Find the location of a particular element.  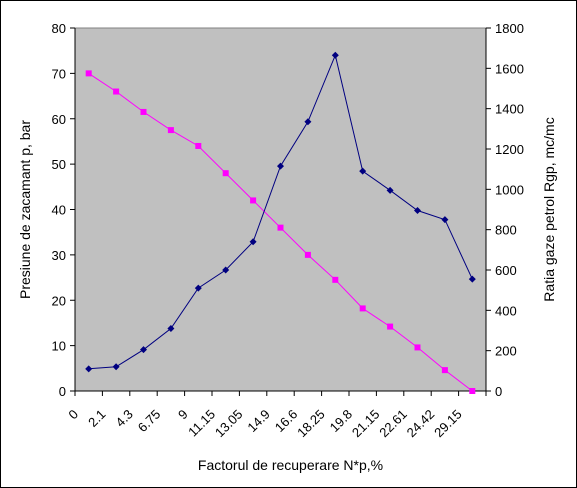

left-tick-label: 20 is located at coordinates (59, 300).